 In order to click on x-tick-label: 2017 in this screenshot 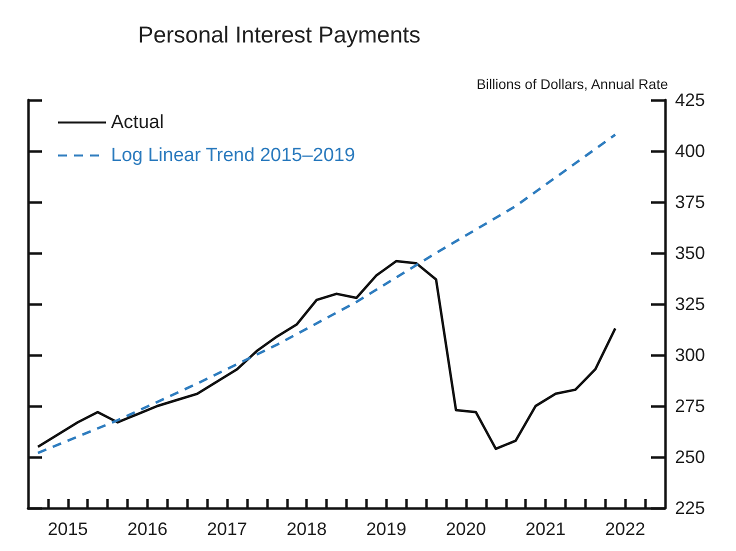, I will do `click(227, 529)`.